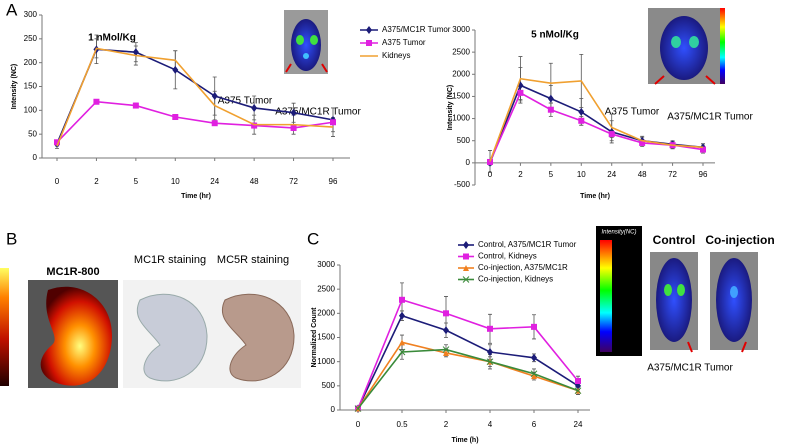  What do you see at coordinates (507, 256) in the screenshot?
I see `legend-label: Control, Kidneys` at bounding box center [507, 256].